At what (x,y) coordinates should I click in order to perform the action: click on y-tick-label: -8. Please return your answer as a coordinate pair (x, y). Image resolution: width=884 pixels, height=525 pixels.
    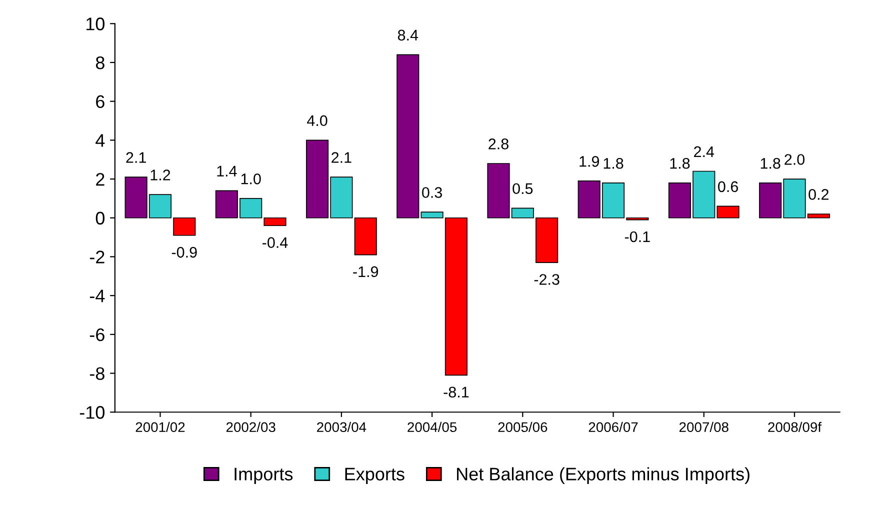
    Looking at the image, I should click on (97, 373).